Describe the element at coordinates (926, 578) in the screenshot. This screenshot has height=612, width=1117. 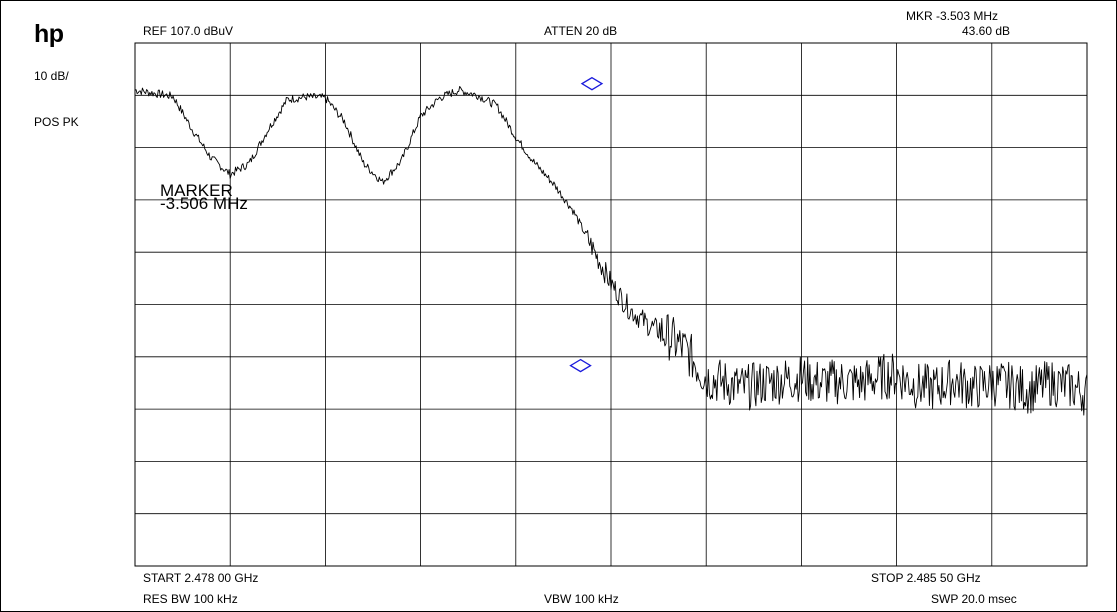
I see `stop-frequency: STOP 2.485 50 GHz` at that location.